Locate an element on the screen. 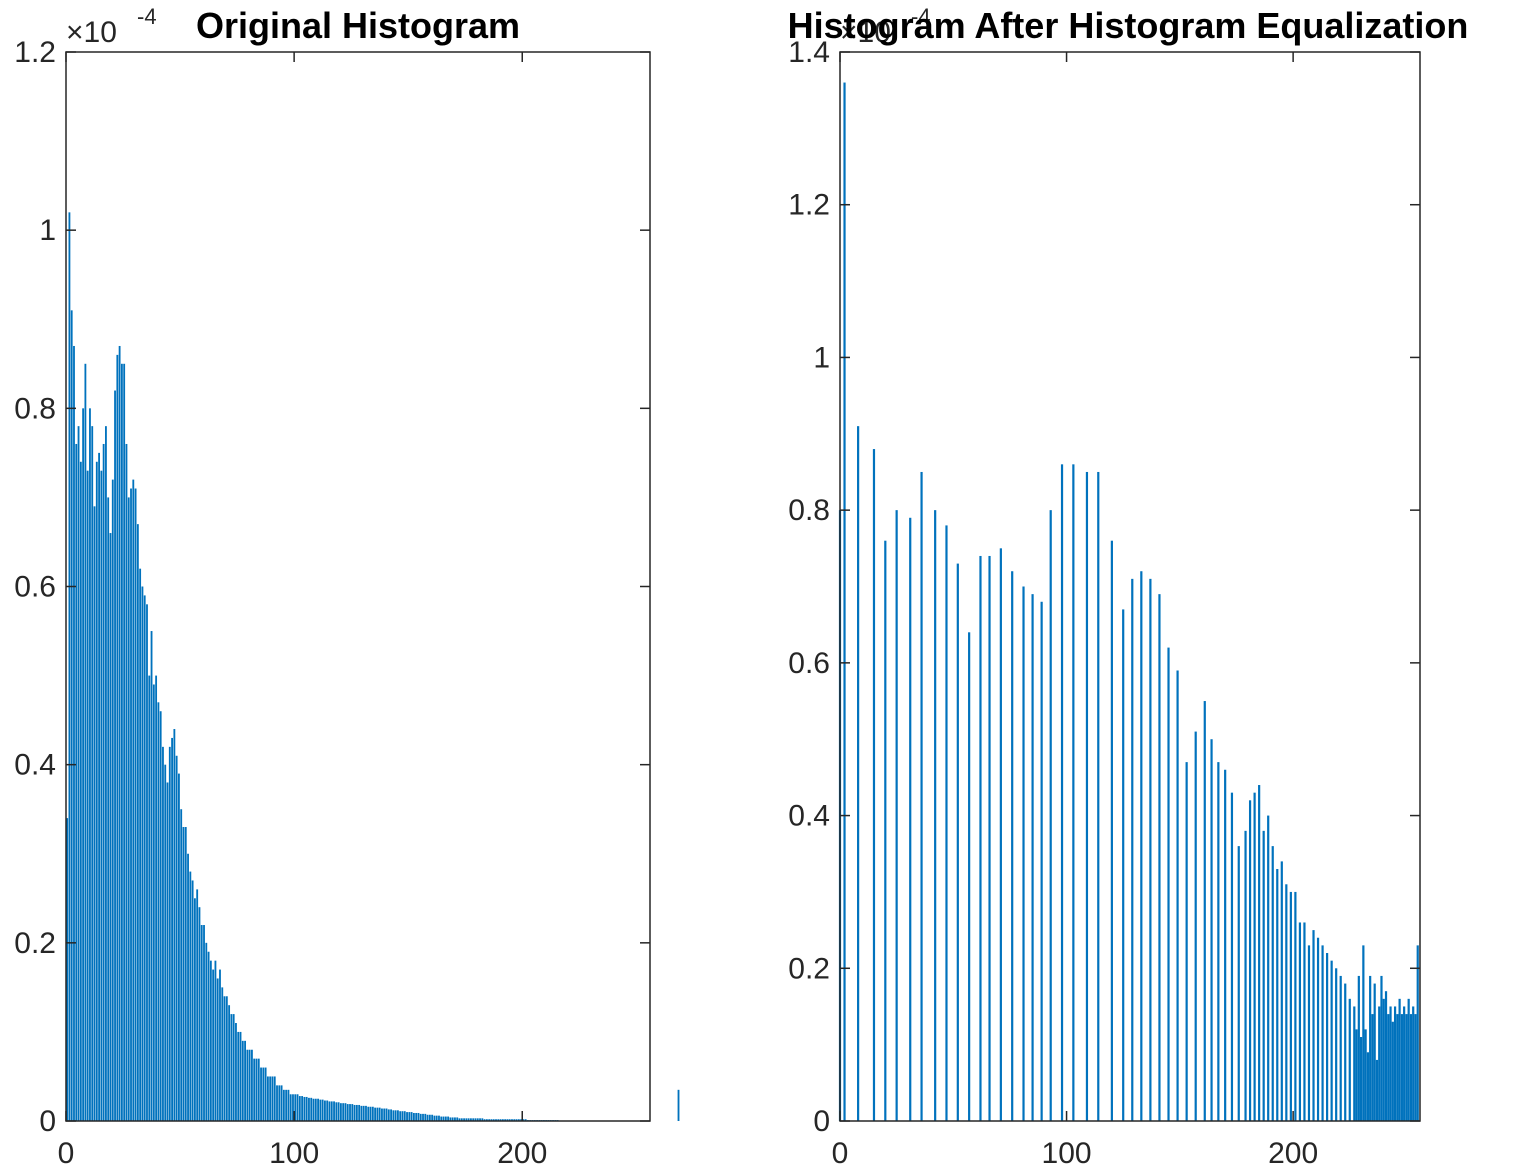  equalized-histogram-title: Histogram After Histogram Equalization is located at coordinates (1128, 25).